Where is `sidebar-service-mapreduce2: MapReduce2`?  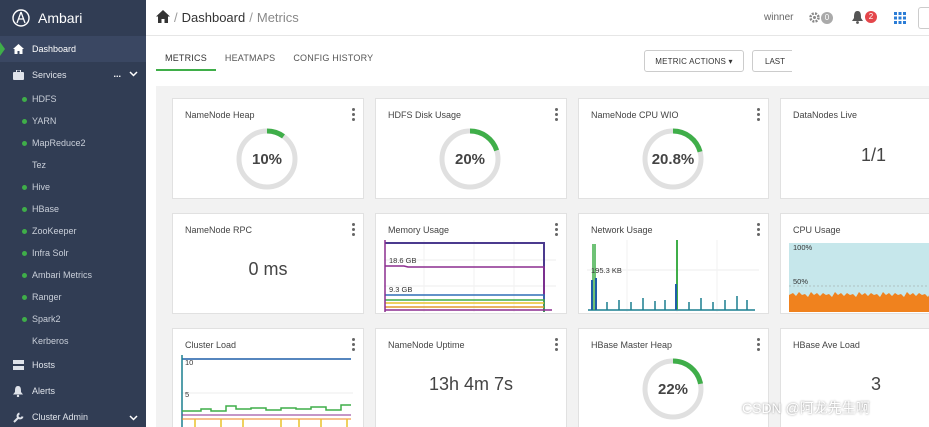
sidebar-service-mapreduce2: MapReduce2 is located at coordinates (73, 143).